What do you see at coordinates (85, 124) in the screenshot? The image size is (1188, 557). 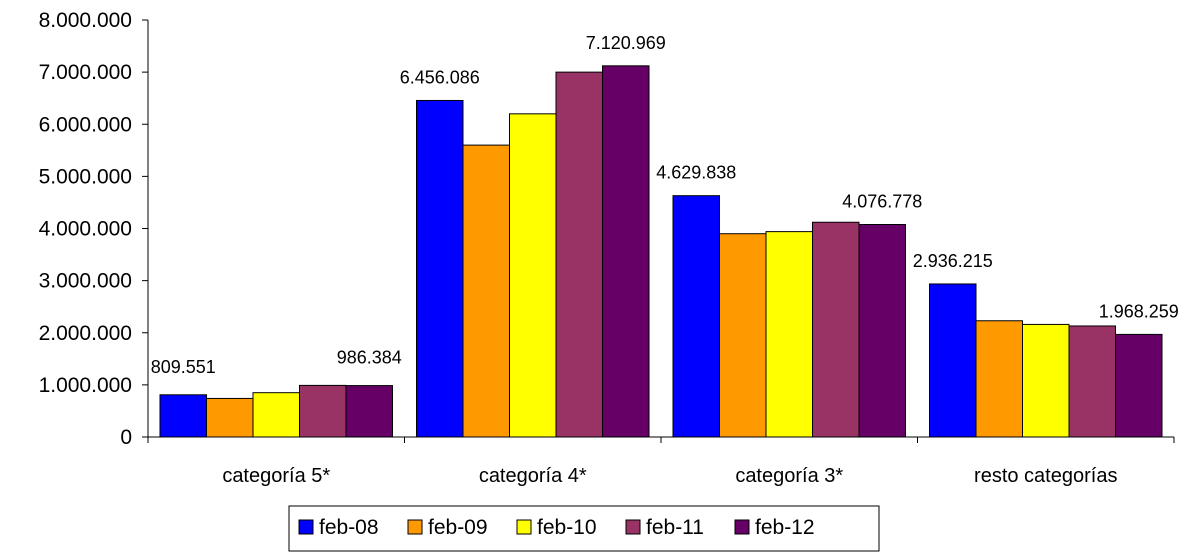 I see `y-tick-label: 6.000.000` at bounding box center [85, 124].